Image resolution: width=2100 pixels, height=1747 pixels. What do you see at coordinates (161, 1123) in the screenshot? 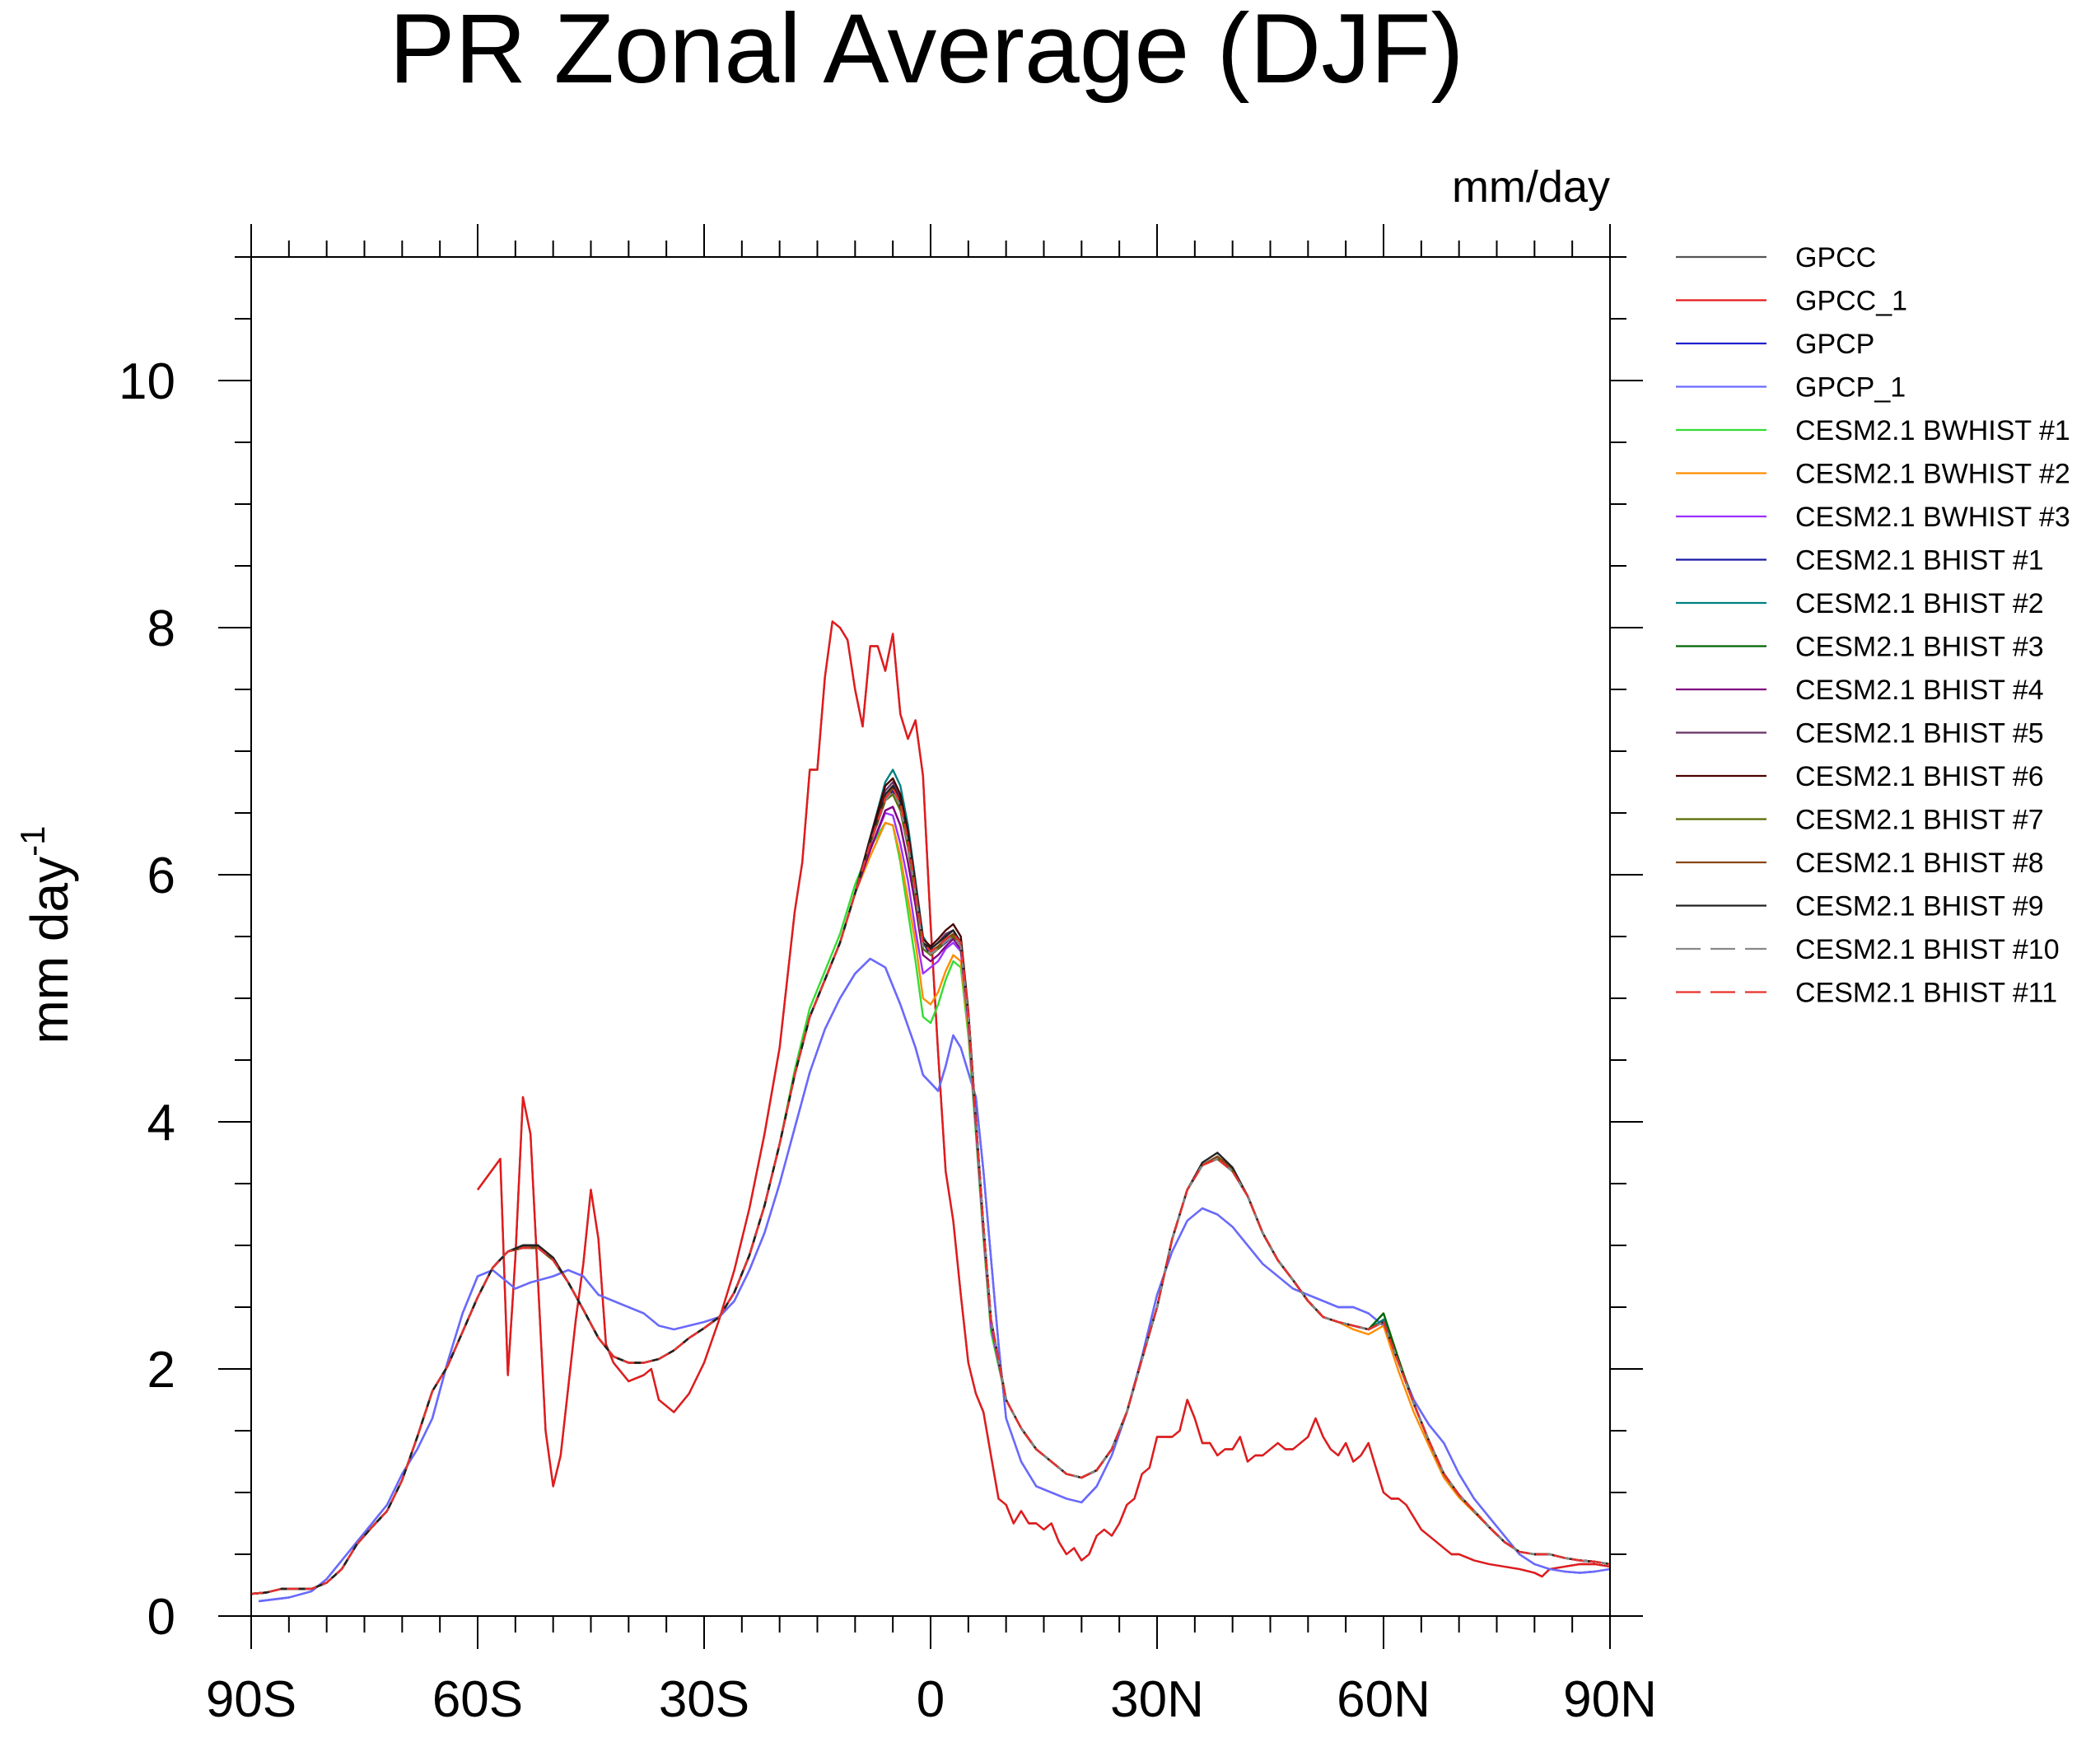
I see `y-tick-label: 4` at bounding box center [161, 1123].